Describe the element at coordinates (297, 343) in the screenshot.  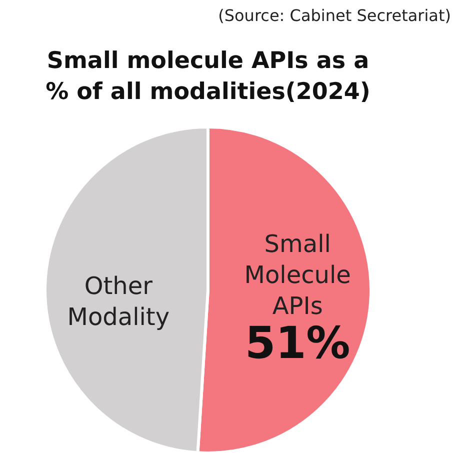
I see `data-label: 51%` at that location.